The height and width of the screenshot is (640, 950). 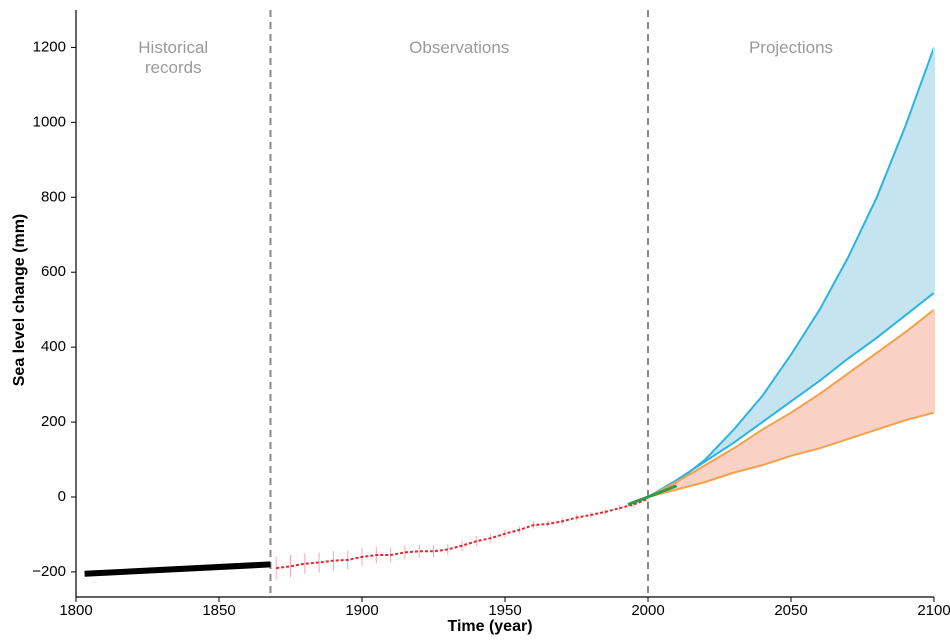 What do you see at coordinates (75, 610) in the screenshot?
I see `x-tick-label: 1800` at bounding box center [75, 610].